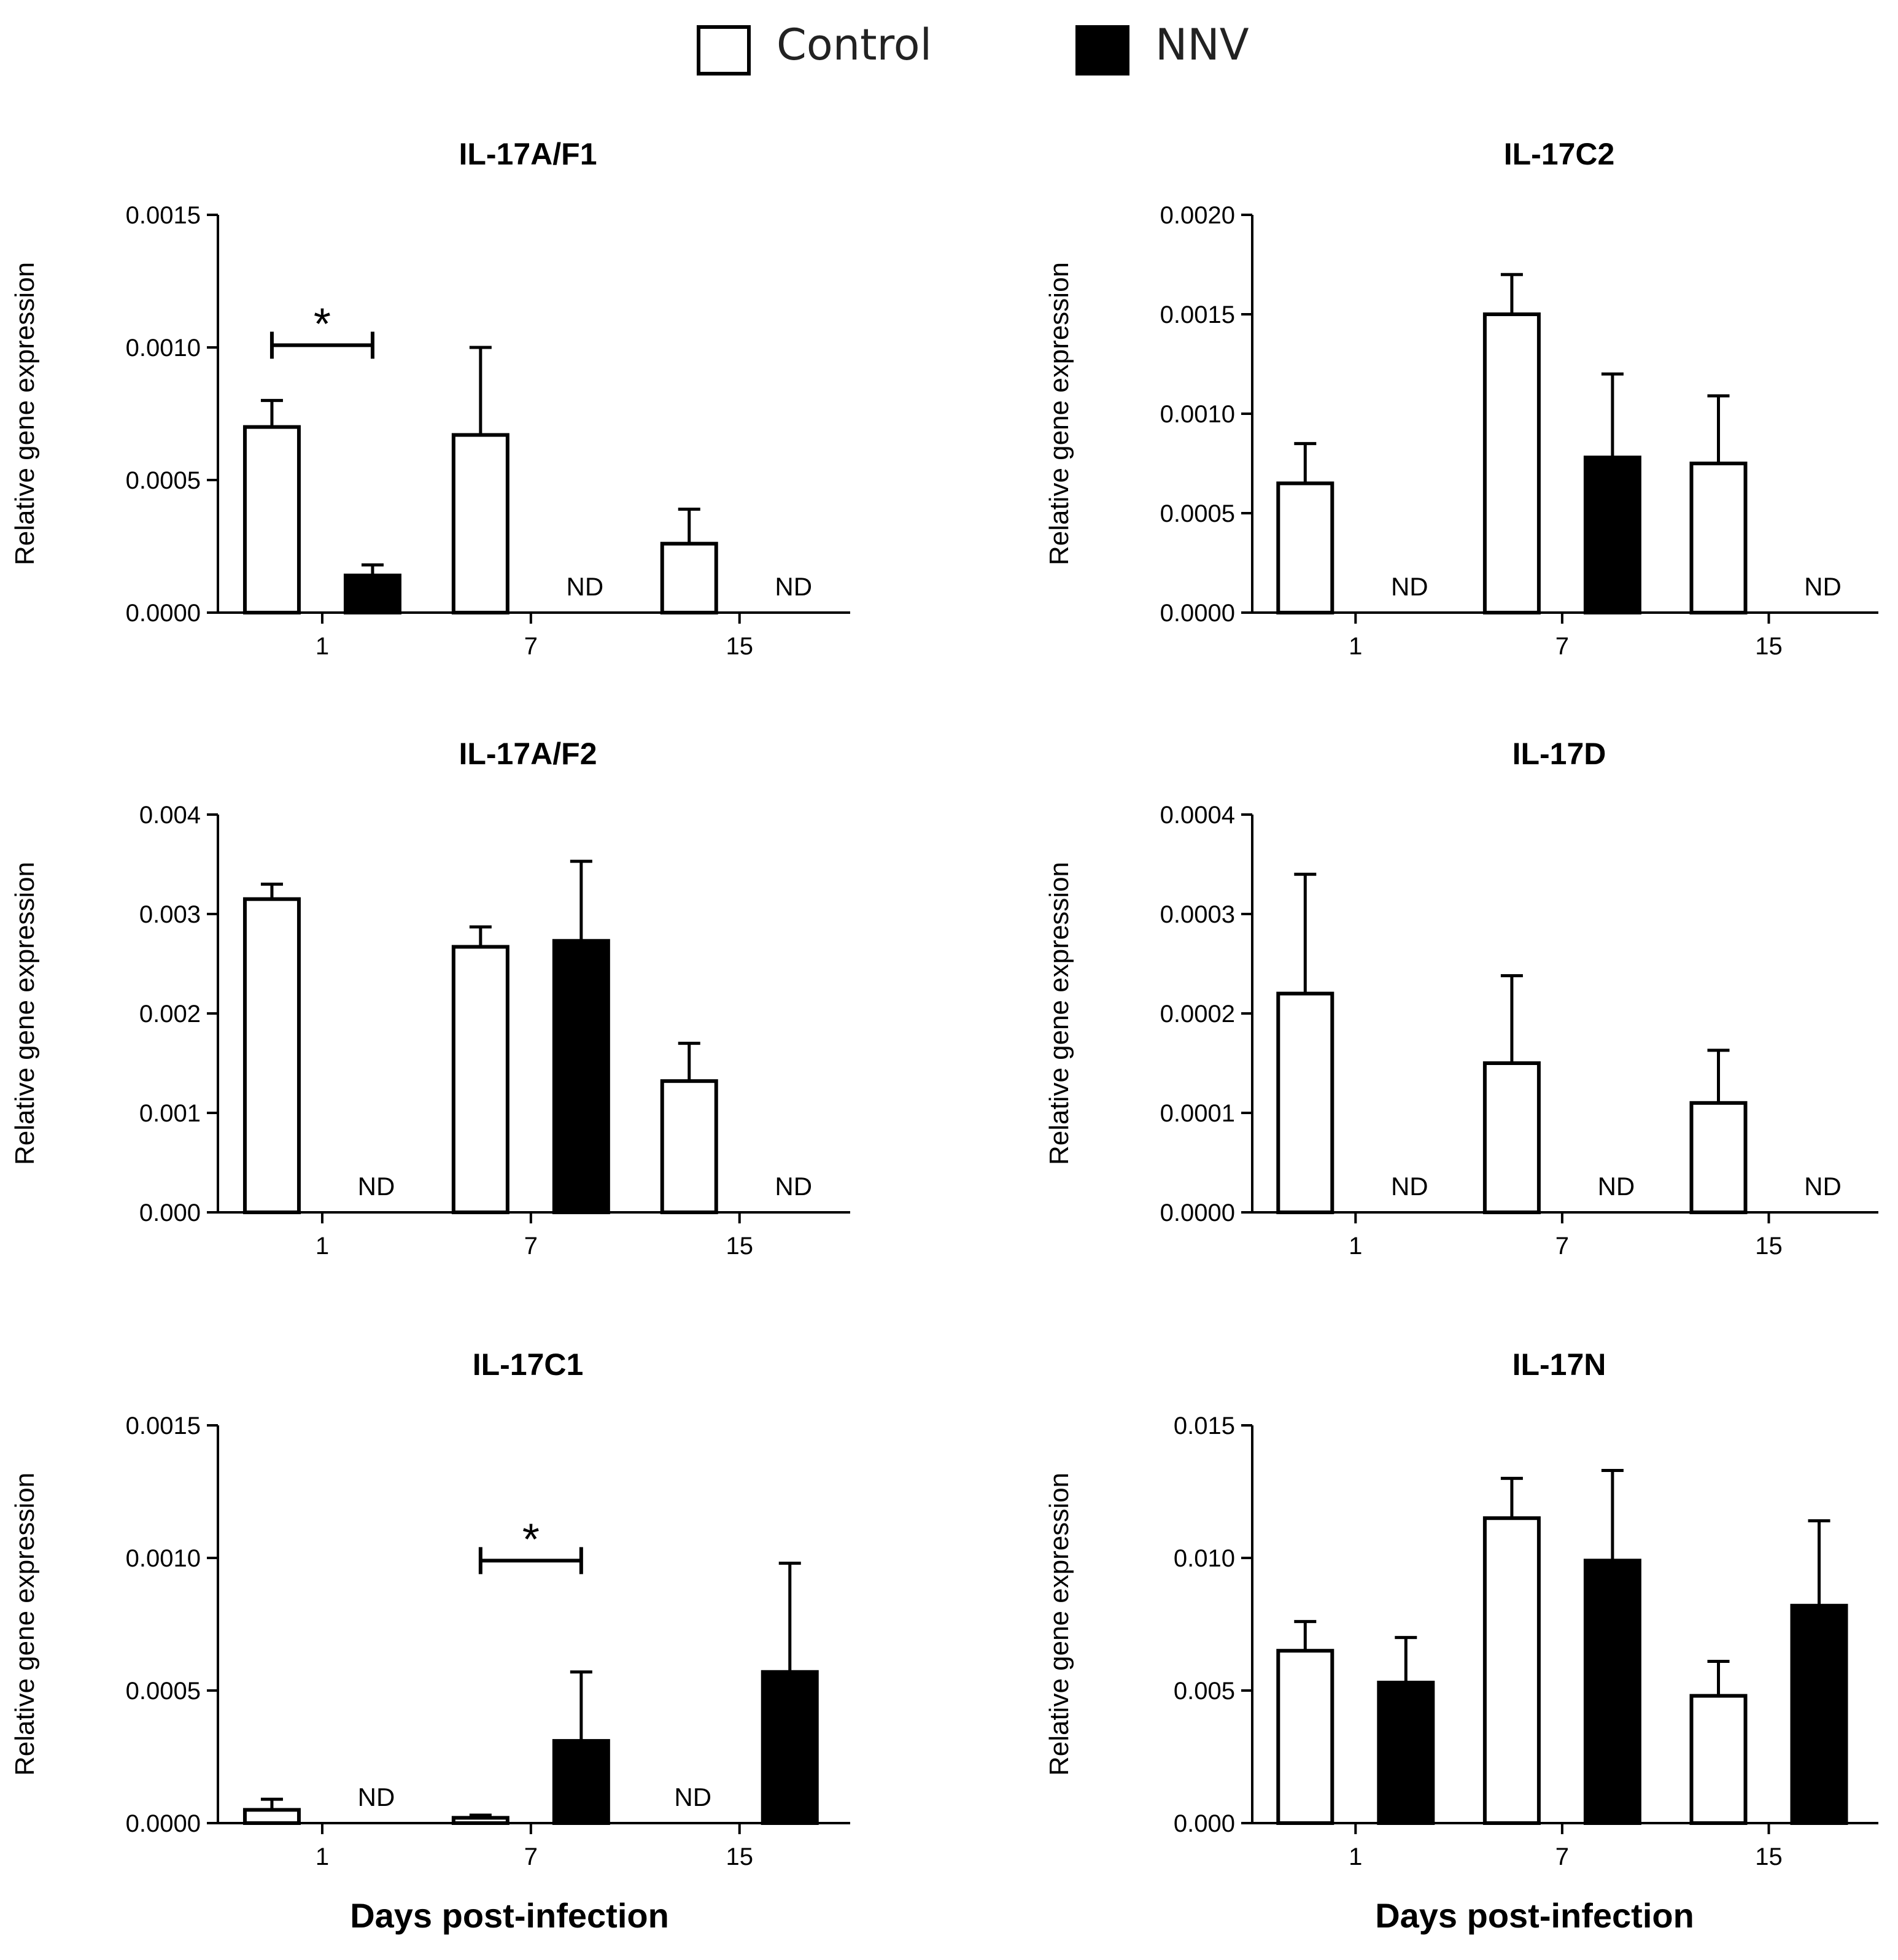  I want to click on x-axis-label-right: Days post-infection, so click(1534, 1916).